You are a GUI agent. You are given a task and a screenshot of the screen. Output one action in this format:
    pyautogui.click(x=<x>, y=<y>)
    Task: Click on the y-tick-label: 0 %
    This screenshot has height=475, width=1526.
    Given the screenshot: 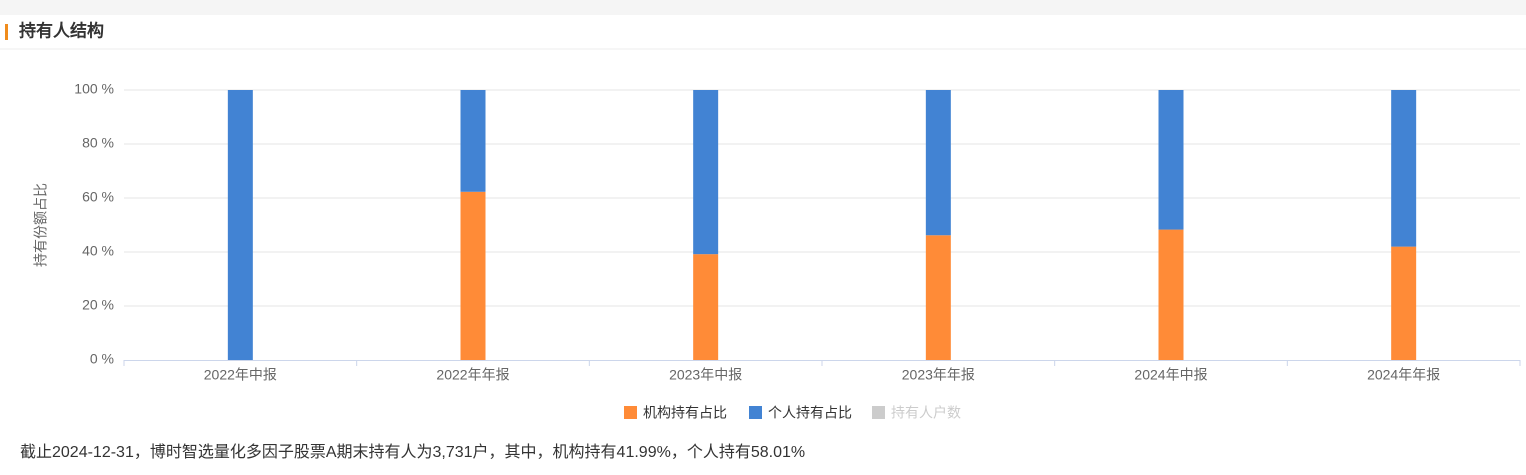 What is the action you would take?
    pyautogui.click(x=102, y=359)
    